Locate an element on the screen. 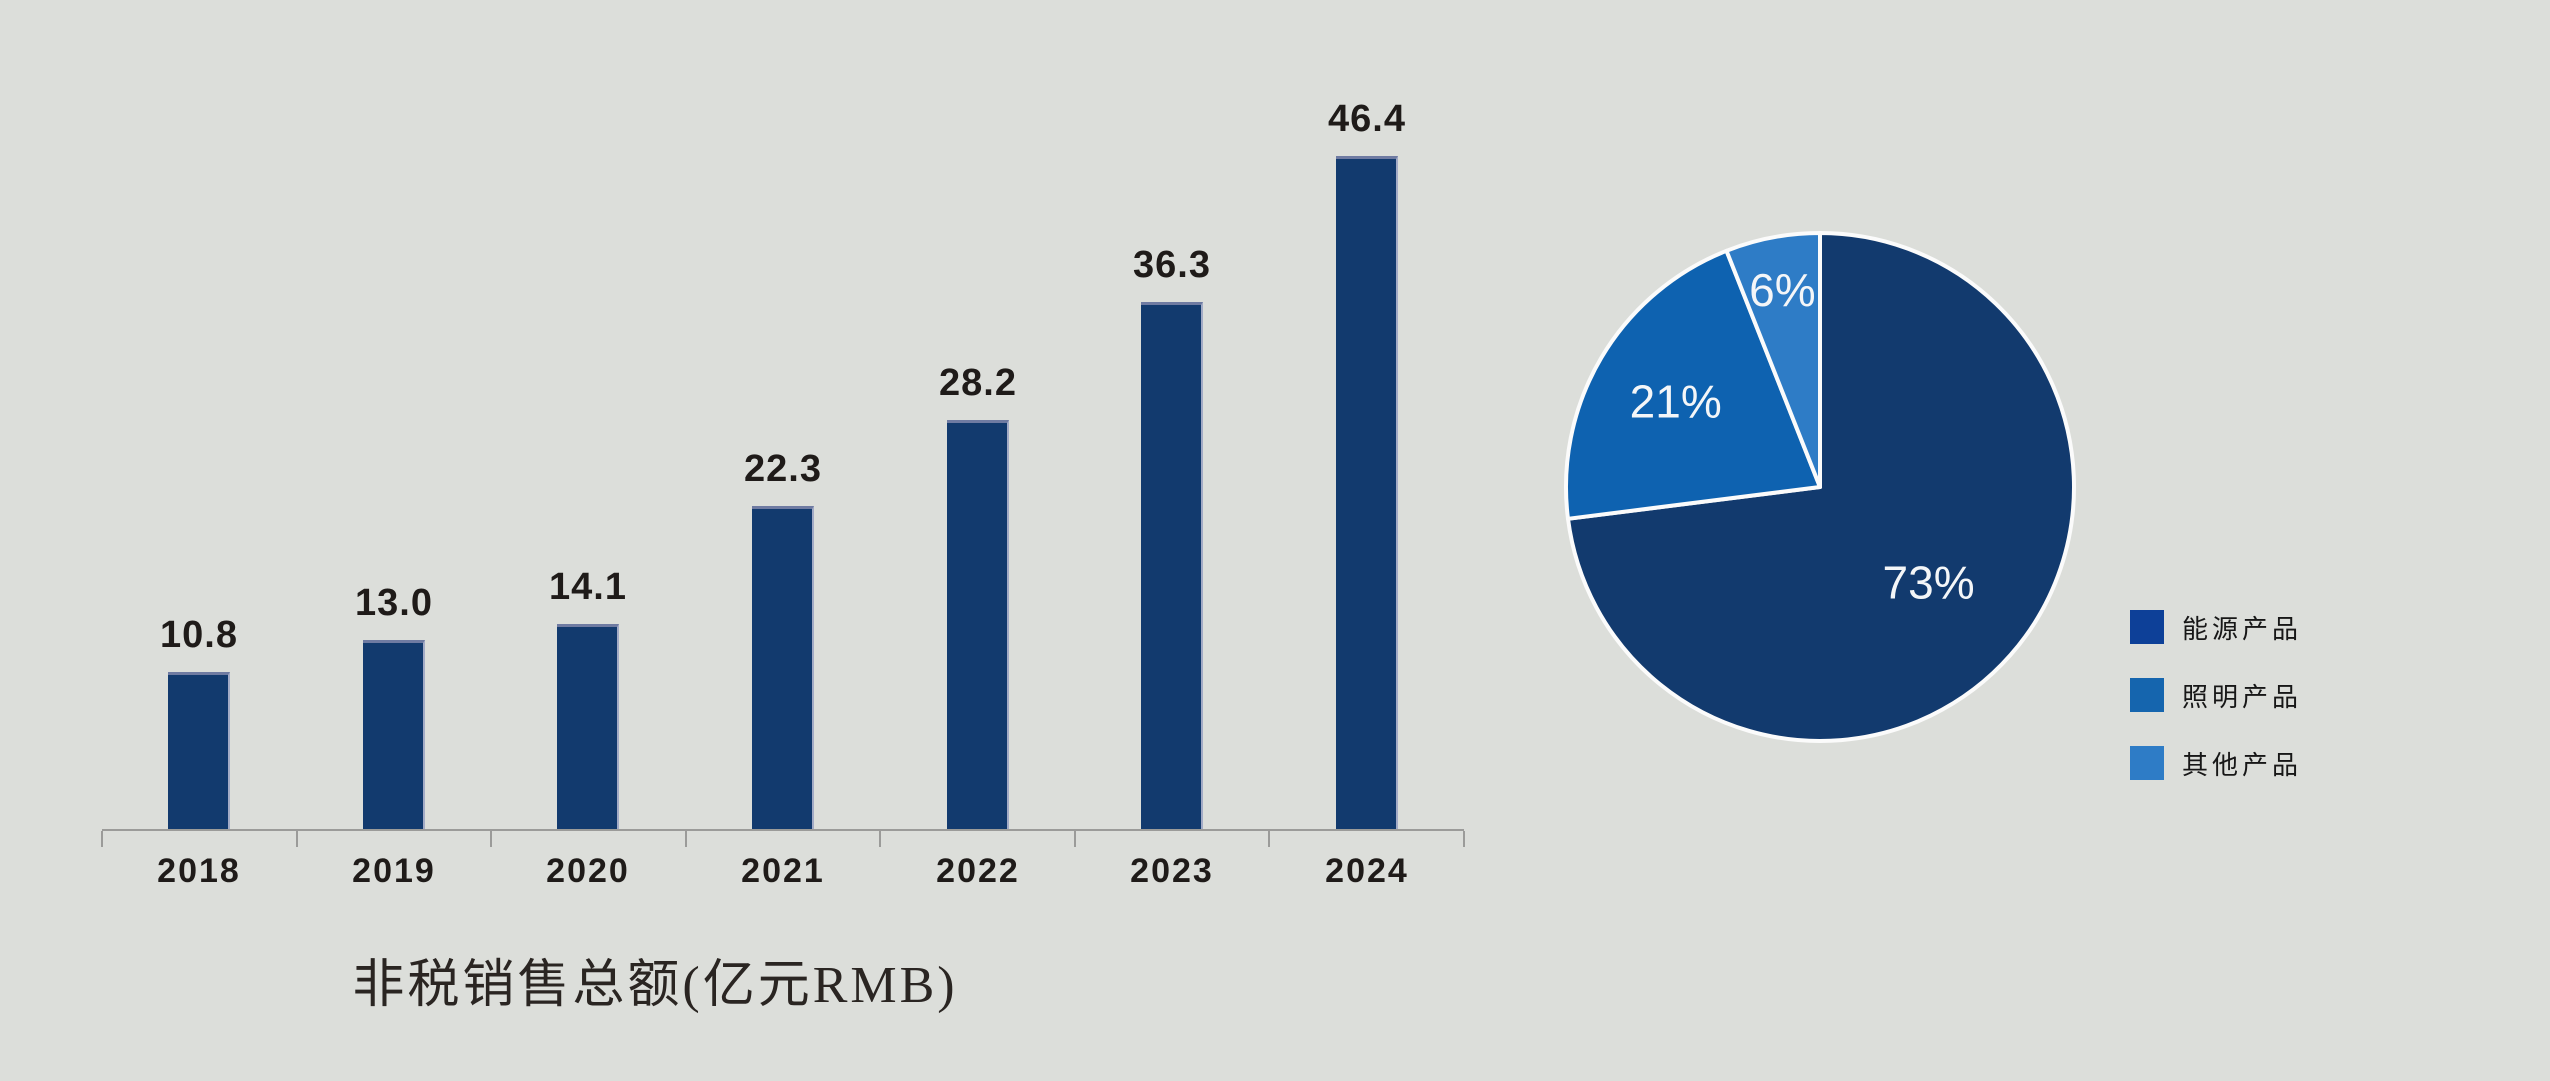 This screenshot has width=2550, height=1081. bar-value-label: 28.2 is located at coordinates (978, 383).